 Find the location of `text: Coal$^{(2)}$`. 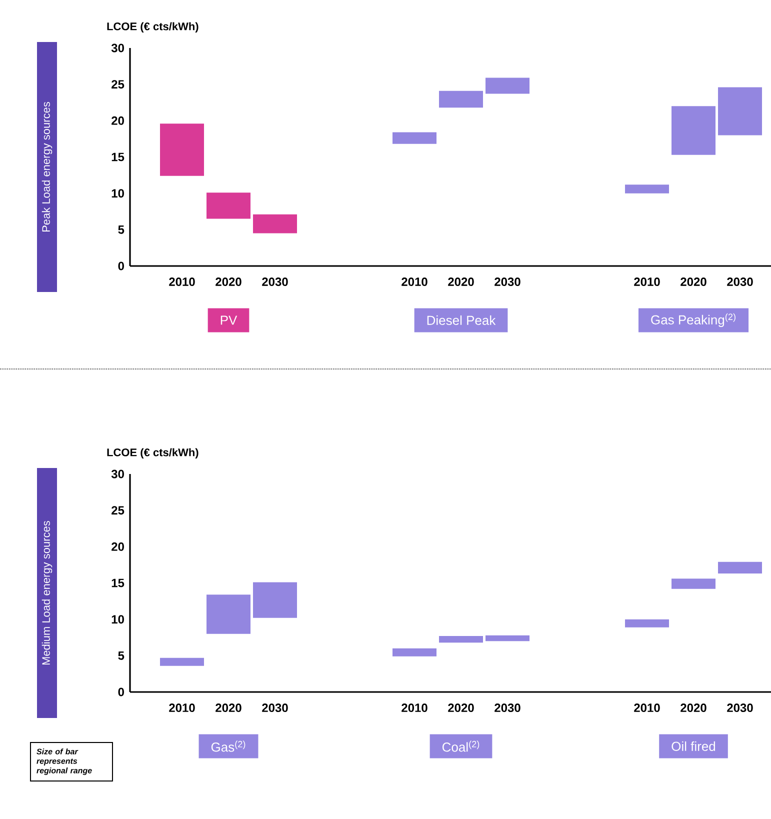

text: Coal$^{(2)}$ is located at coordinates (461, 746).